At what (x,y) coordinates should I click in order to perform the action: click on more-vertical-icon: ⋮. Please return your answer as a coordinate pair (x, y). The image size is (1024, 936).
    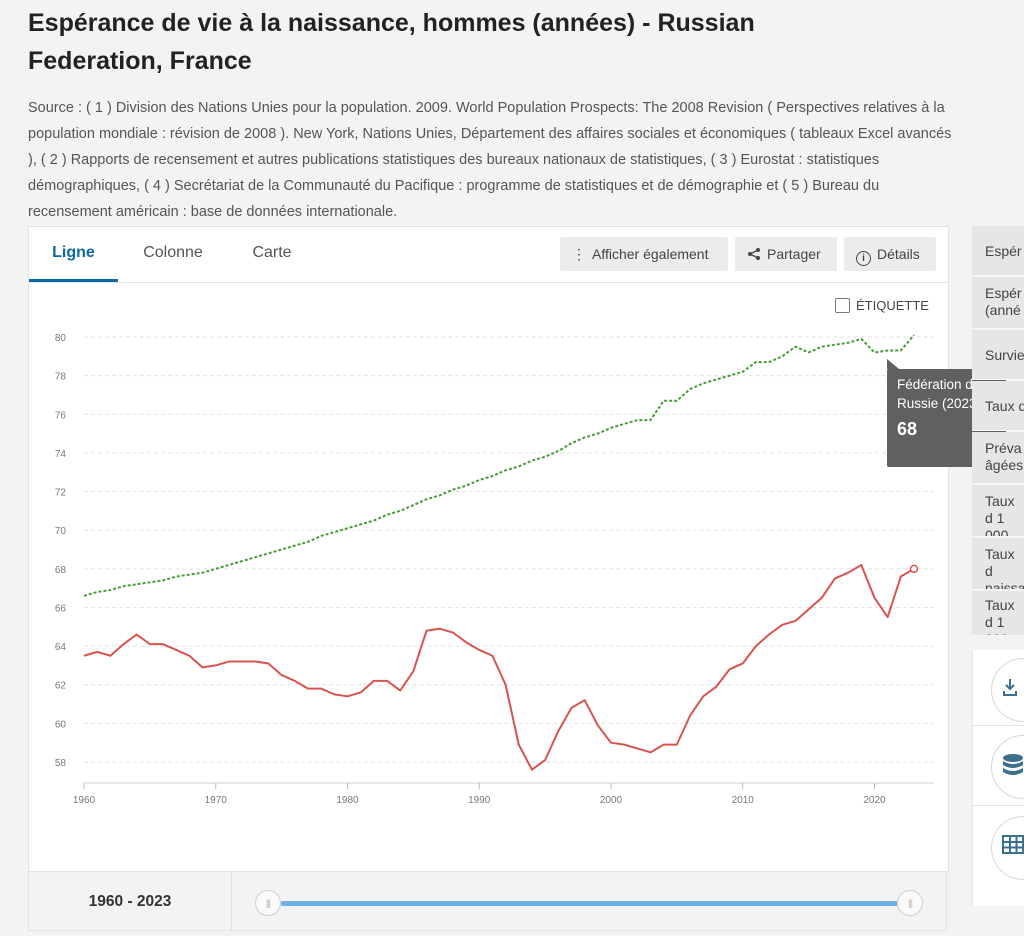
    Looking at the image, I should click on (579, 254).